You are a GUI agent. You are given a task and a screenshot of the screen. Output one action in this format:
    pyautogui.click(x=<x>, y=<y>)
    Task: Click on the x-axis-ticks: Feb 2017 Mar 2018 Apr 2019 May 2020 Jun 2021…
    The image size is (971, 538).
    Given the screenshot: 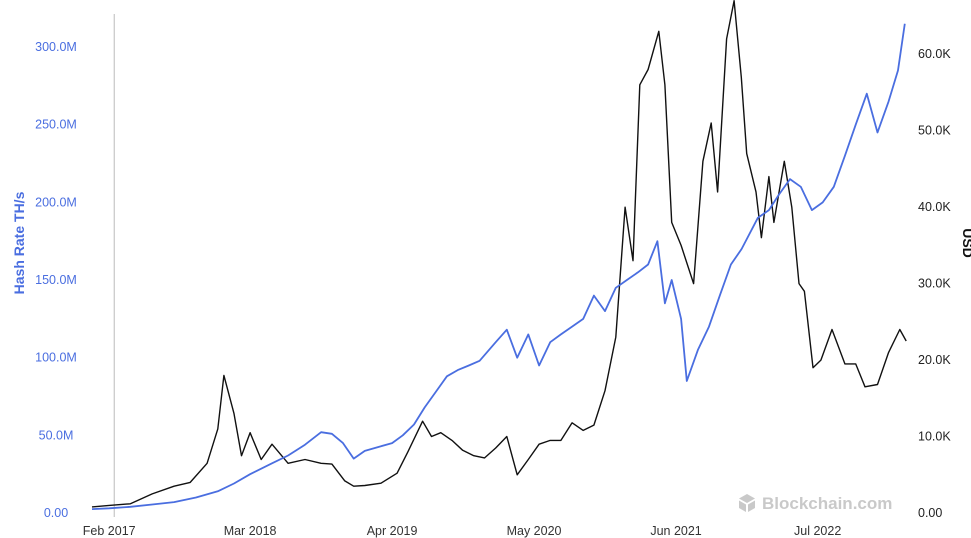 What is the action you would take?
    pyautogui.click(x=462, y=531)
    